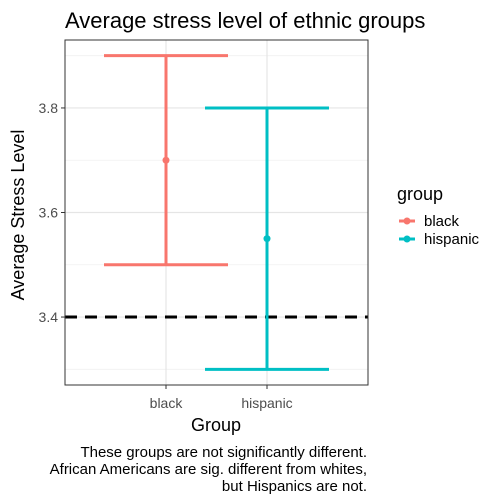 The width and height of the screenshot is (504, 504). What do you see at coordinates (245, 20) in the screenshot?
I see `chart-title: Average stress level of ethnic groups` at bounding box center [245, 20].